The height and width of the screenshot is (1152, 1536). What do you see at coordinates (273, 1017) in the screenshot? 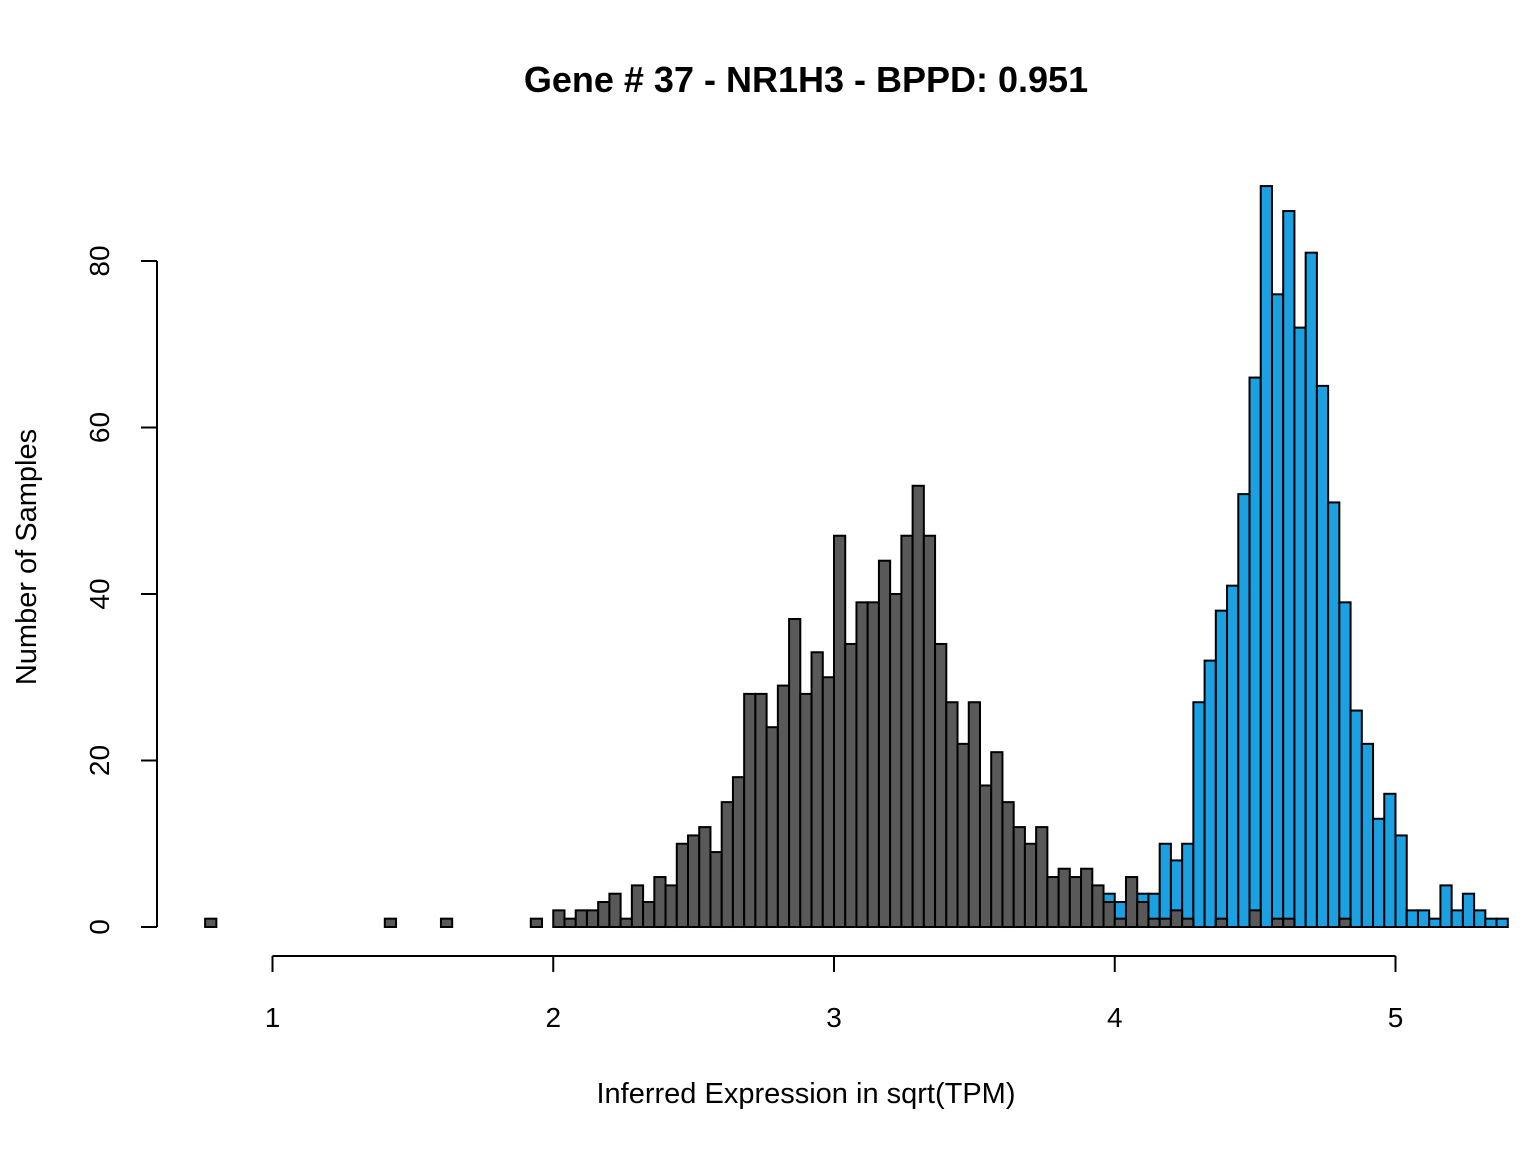
I see `x-tick-label: 1` at bounding box center [273, 1017].